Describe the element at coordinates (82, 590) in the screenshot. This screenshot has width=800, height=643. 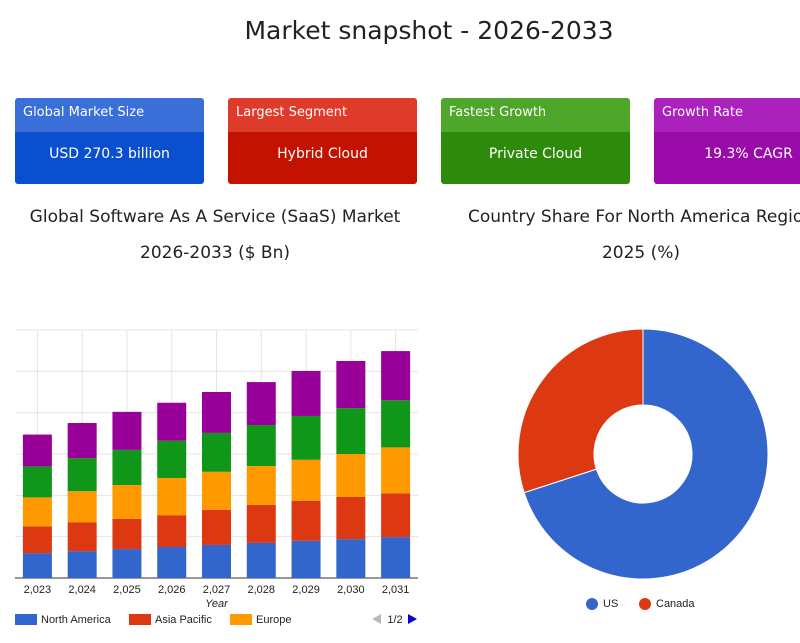
I see `x-tick-label: 2,024` at that location.